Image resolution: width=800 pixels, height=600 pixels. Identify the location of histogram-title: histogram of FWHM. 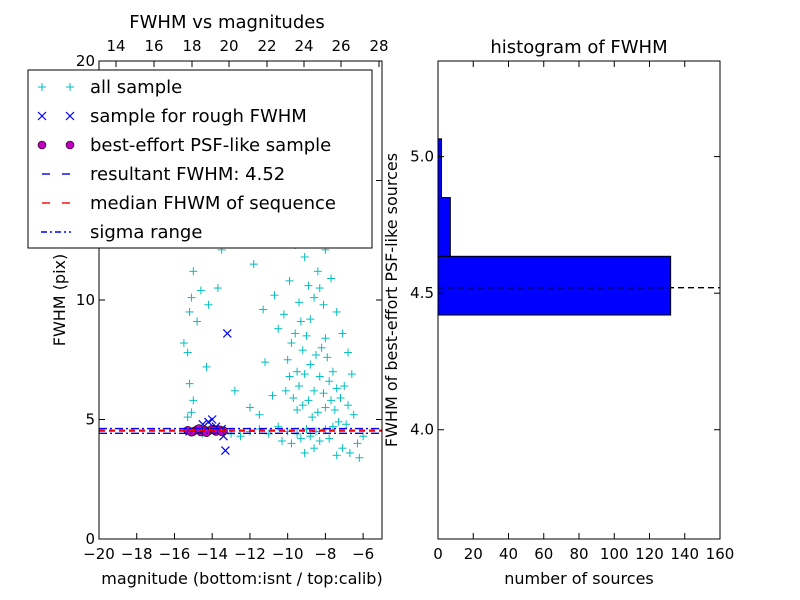
(578, 47).